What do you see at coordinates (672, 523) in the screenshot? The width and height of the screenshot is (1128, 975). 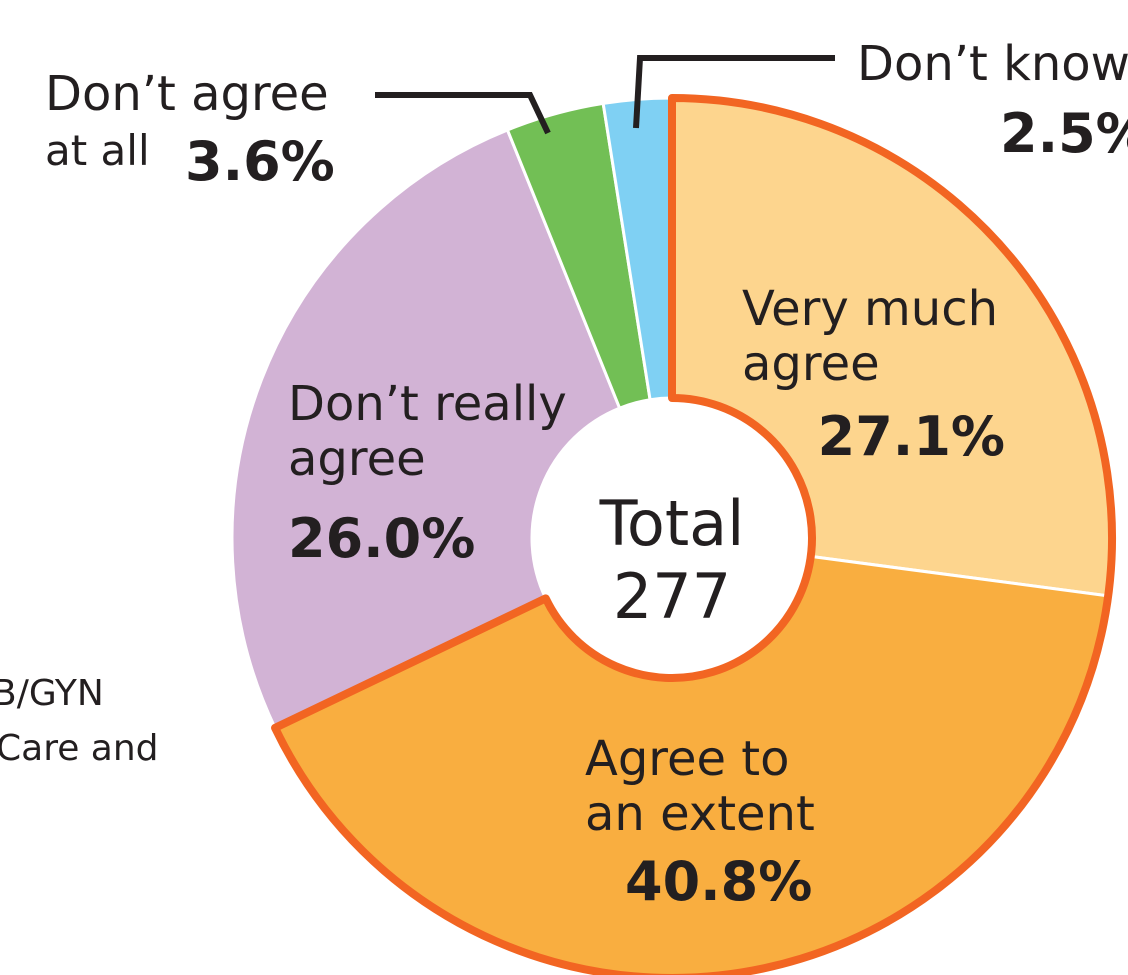 I see `center-label: Total` at bounding box center [672, 523].